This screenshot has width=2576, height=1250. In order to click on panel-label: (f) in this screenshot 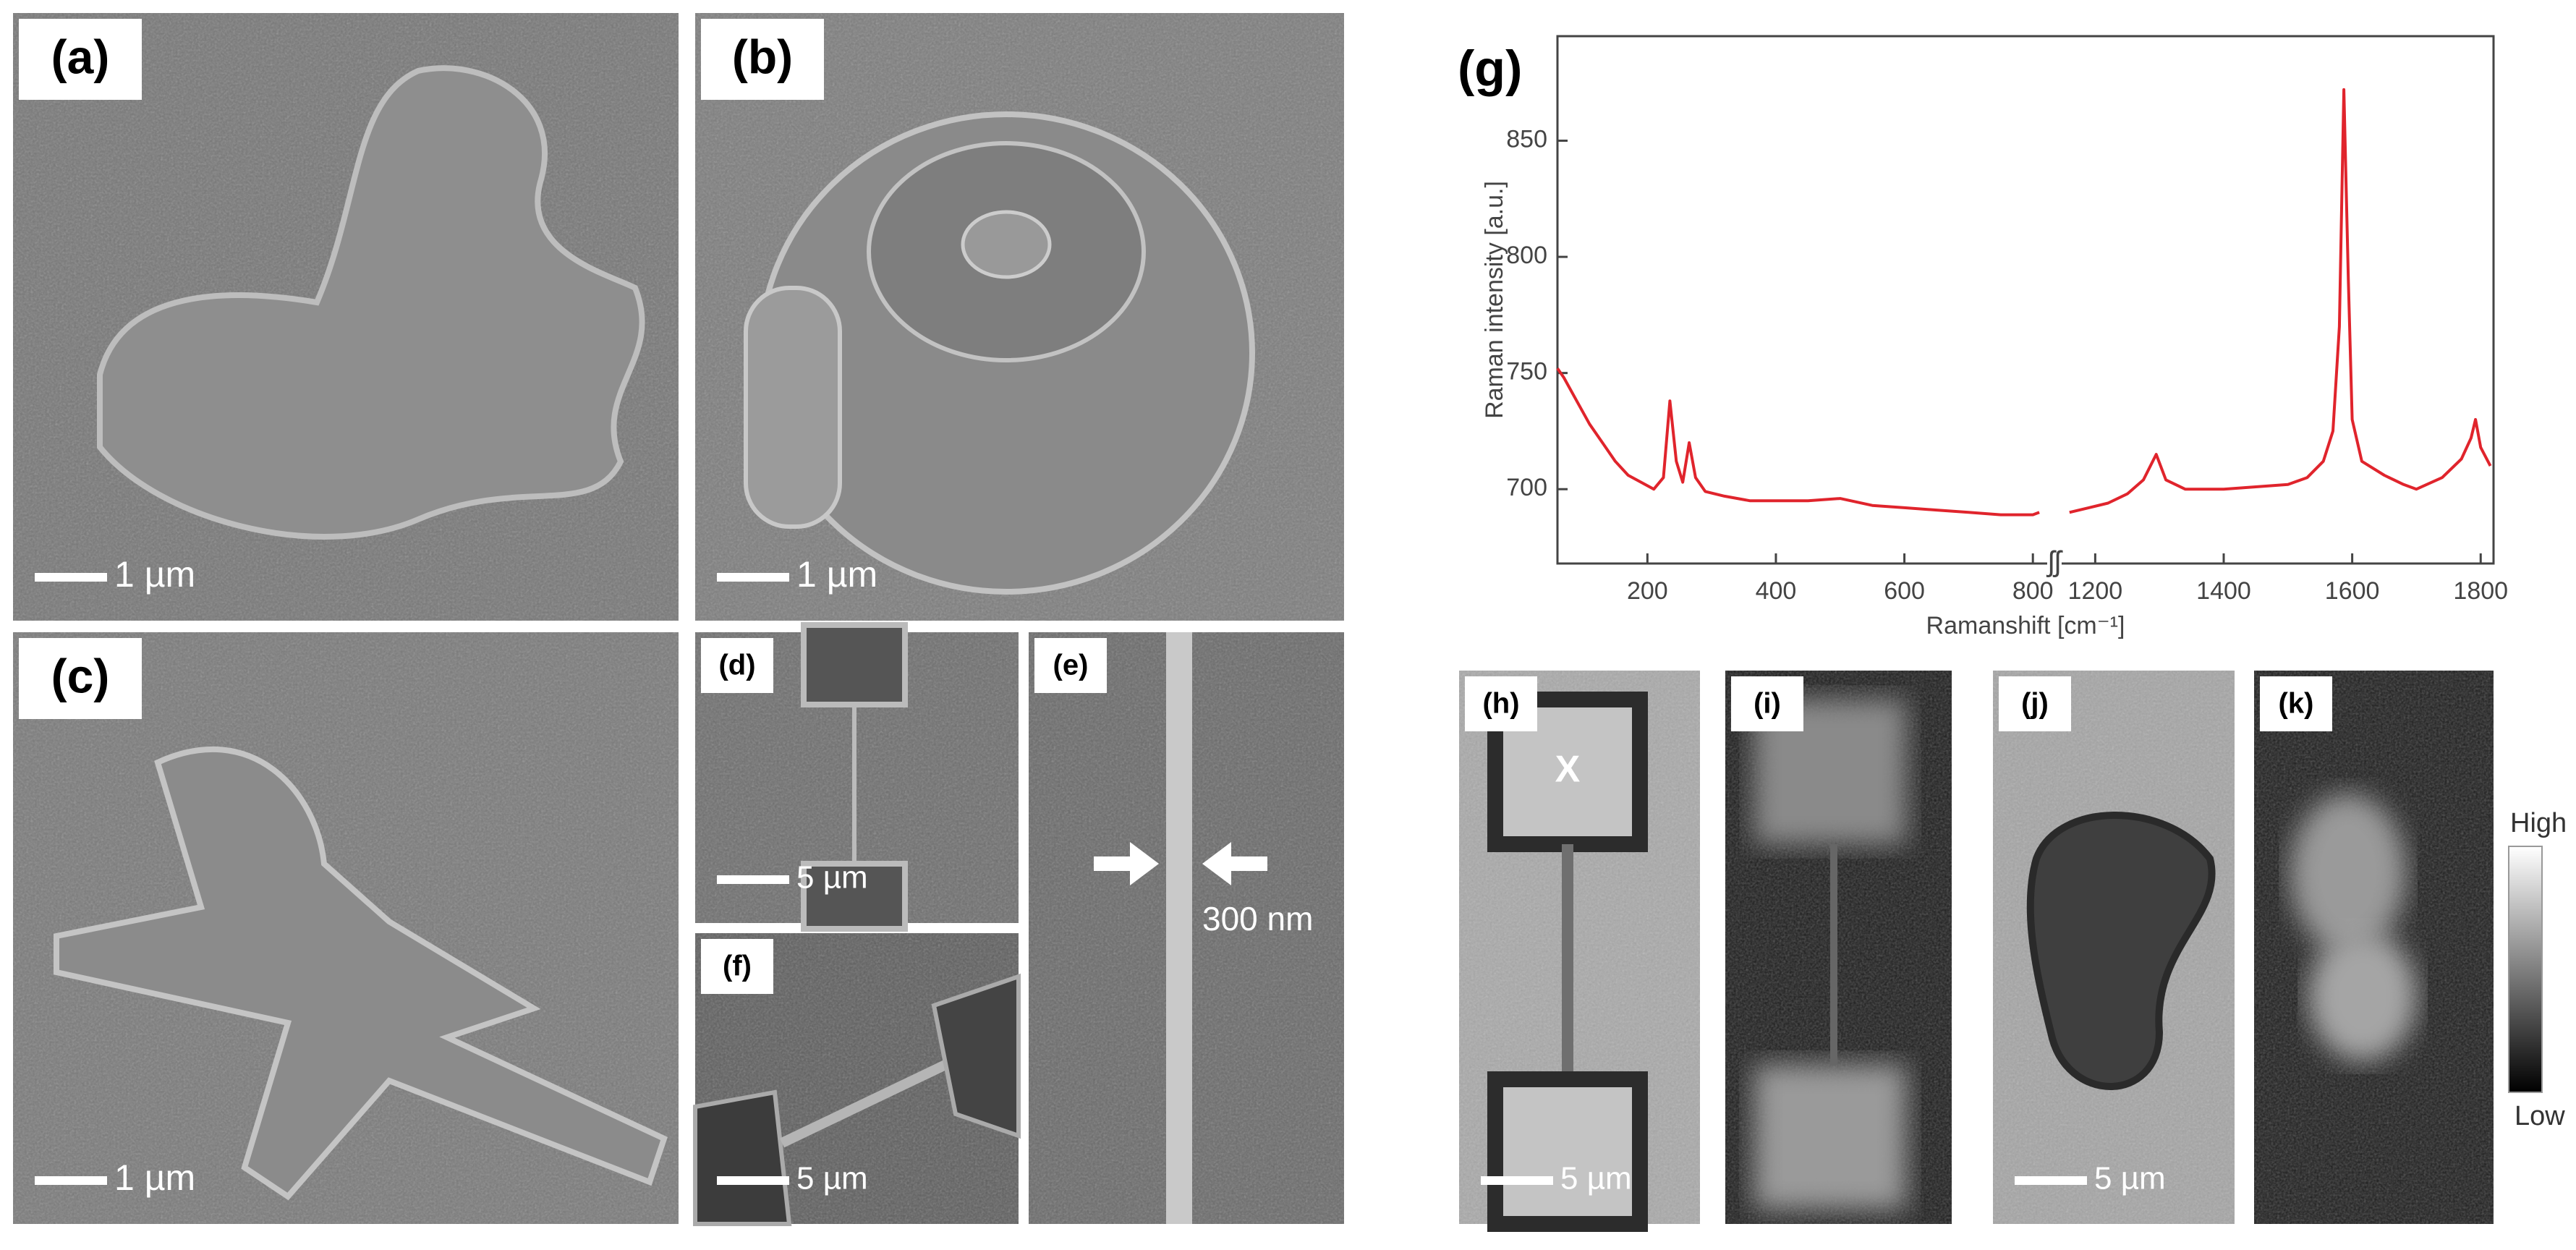, I will do `click(737, 966)`.